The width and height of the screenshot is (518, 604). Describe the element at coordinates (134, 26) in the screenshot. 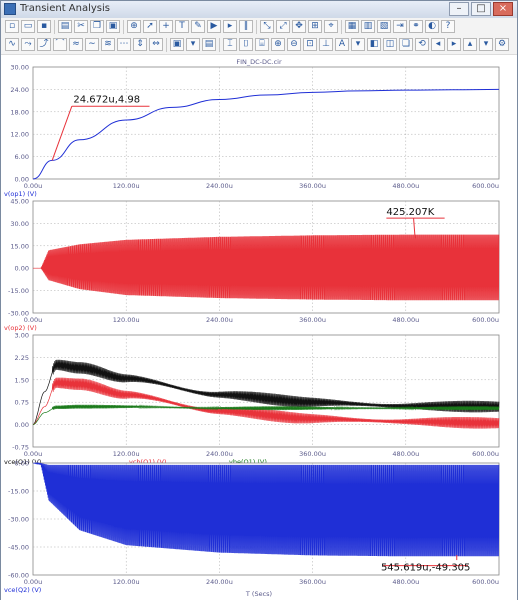

I see `zoom-icon: ⊕` at that location.